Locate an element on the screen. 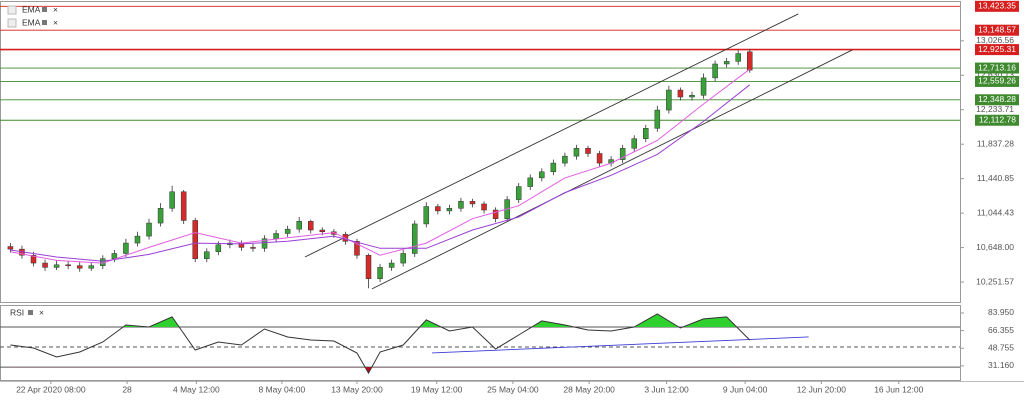 The image size is (1024, 401). x-tick-label: 13 May 20:00 is located at coordinates (357, 389).